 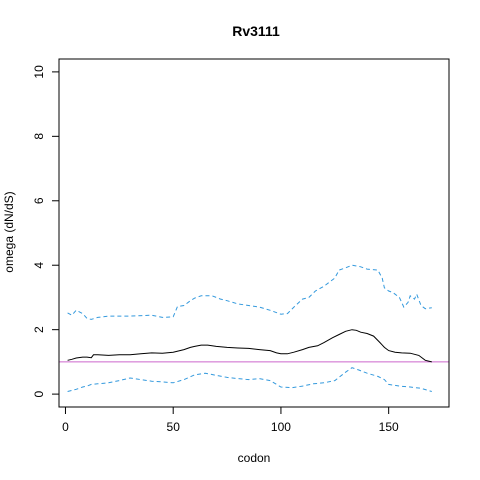 What do you see at coordinates (249, 346) in the screenshot?
I see `series-line-estimate` at bounding box center [249, 346].